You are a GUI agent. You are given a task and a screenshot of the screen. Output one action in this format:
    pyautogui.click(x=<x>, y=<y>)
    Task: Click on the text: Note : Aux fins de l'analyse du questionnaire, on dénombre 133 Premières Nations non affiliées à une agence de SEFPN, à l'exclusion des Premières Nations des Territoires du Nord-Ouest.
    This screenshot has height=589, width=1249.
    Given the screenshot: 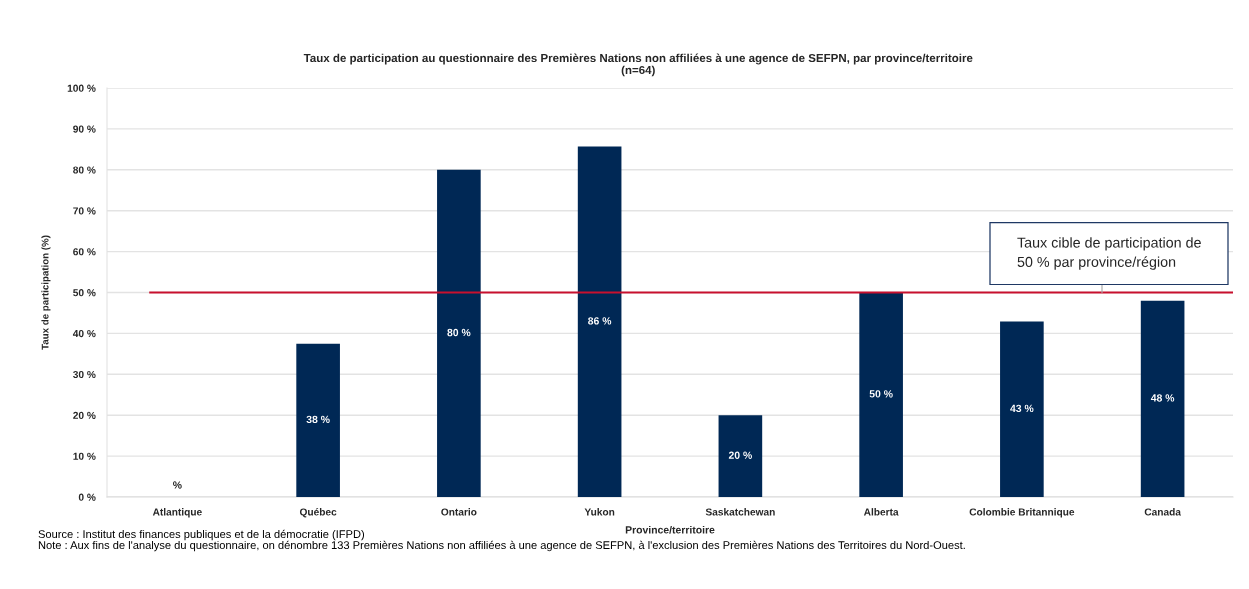 What is the action you would take?
    pyautogui.click(x=501, y=546)
    